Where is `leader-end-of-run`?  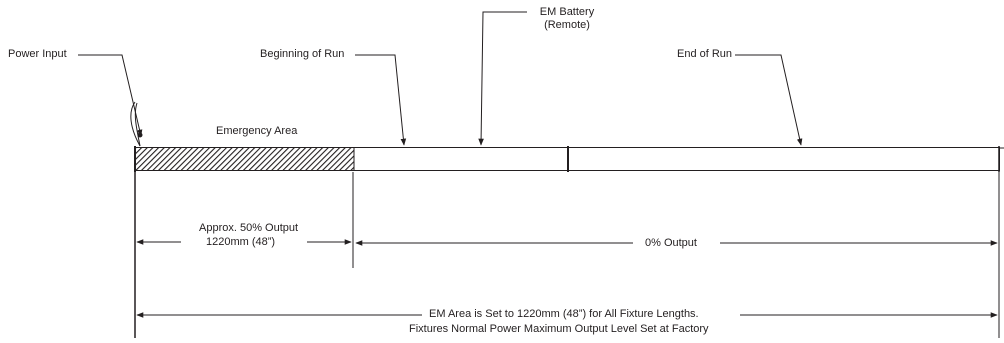 leader-end-of-run is located at coordinates (769, 100).